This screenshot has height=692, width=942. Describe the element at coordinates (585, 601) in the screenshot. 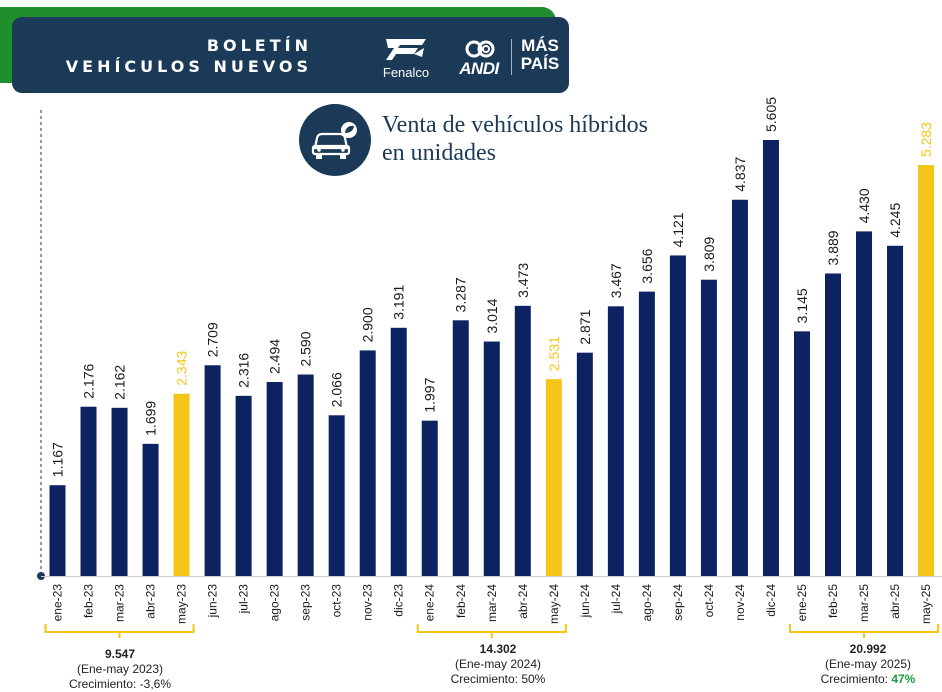

I see `x-tick-jun-24: jun-24` at that location.